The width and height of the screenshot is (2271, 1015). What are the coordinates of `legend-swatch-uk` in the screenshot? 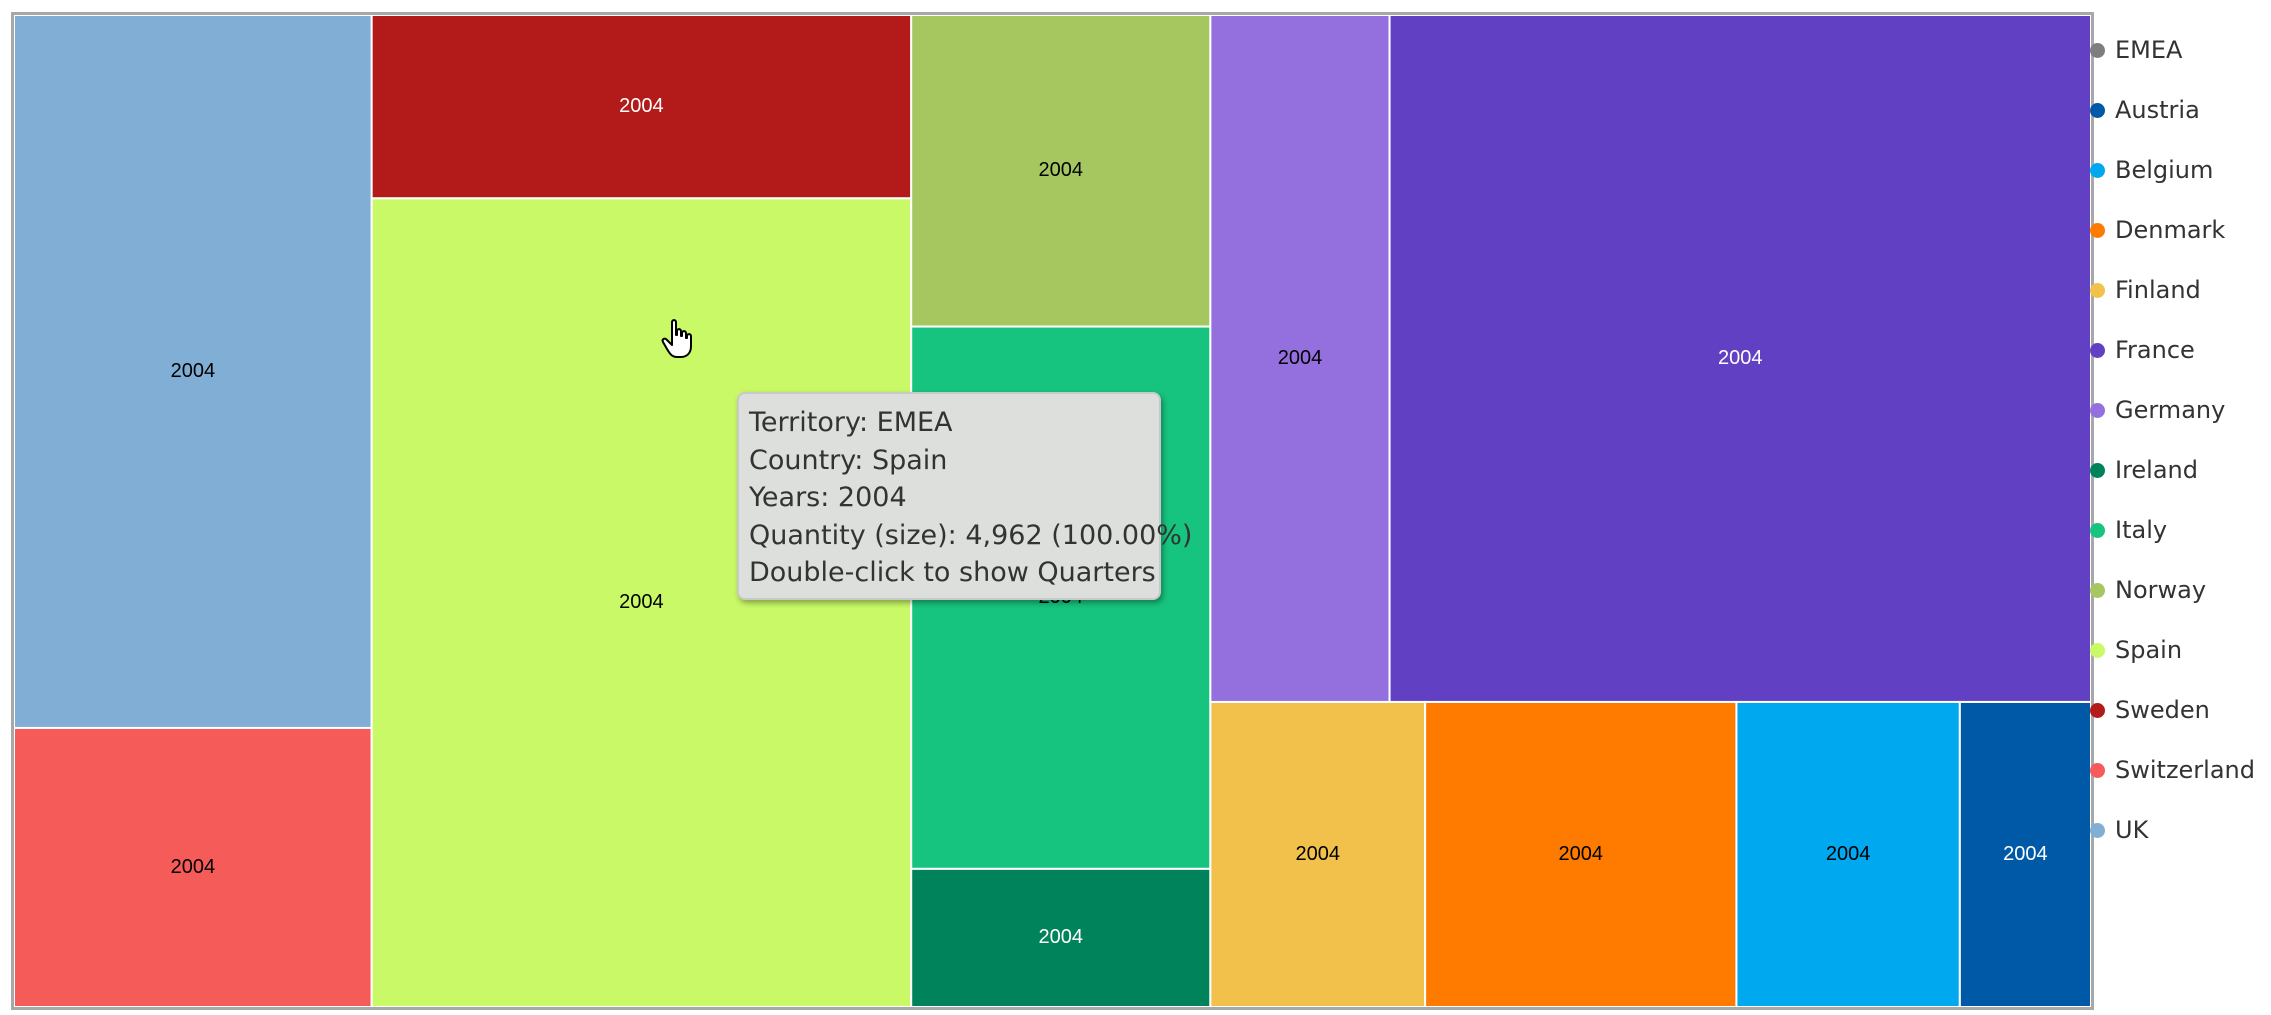 It's located at (2097, 830).